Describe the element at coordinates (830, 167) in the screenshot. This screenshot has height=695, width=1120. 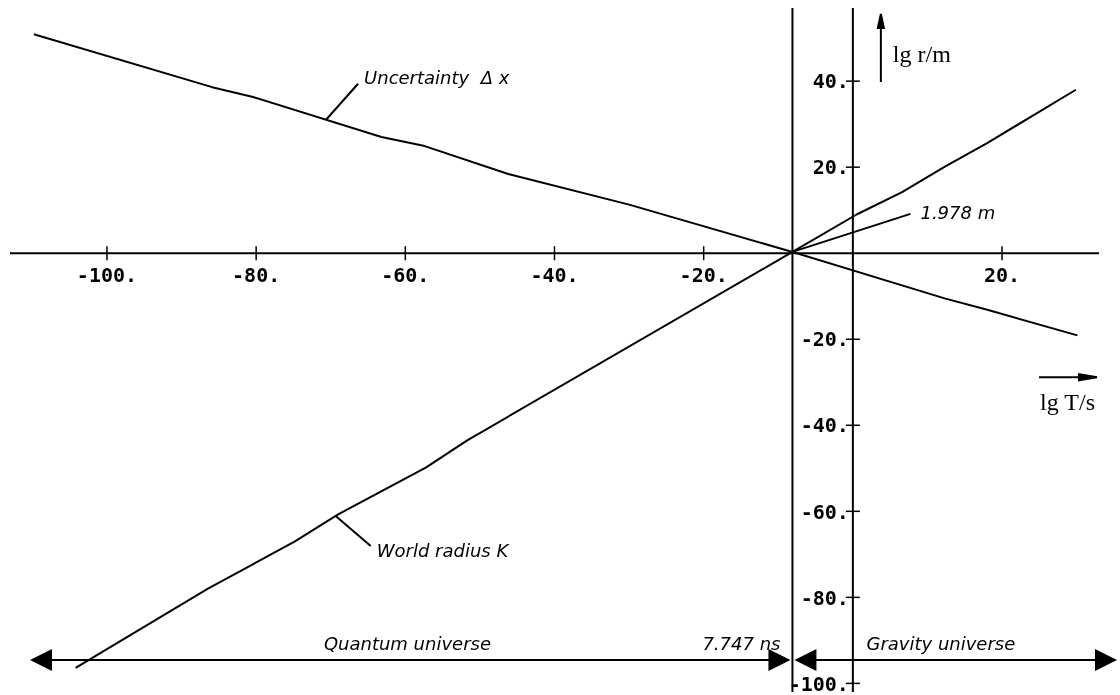
I see `y-tick-label: 20.` at that location.